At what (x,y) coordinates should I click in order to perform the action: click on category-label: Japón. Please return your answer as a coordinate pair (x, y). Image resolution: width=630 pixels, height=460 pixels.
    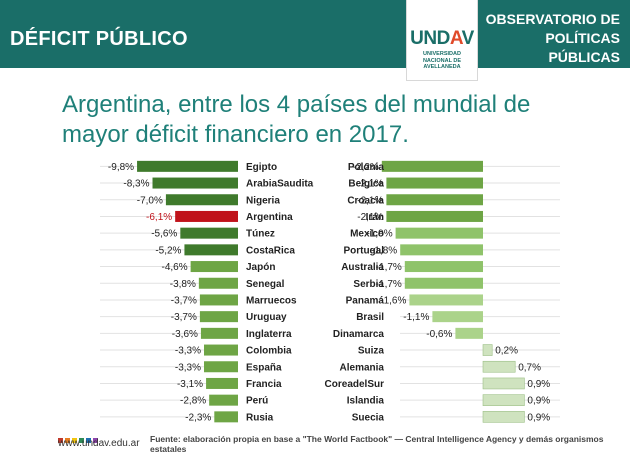
    Looking at the image, I should click on (260, 267).